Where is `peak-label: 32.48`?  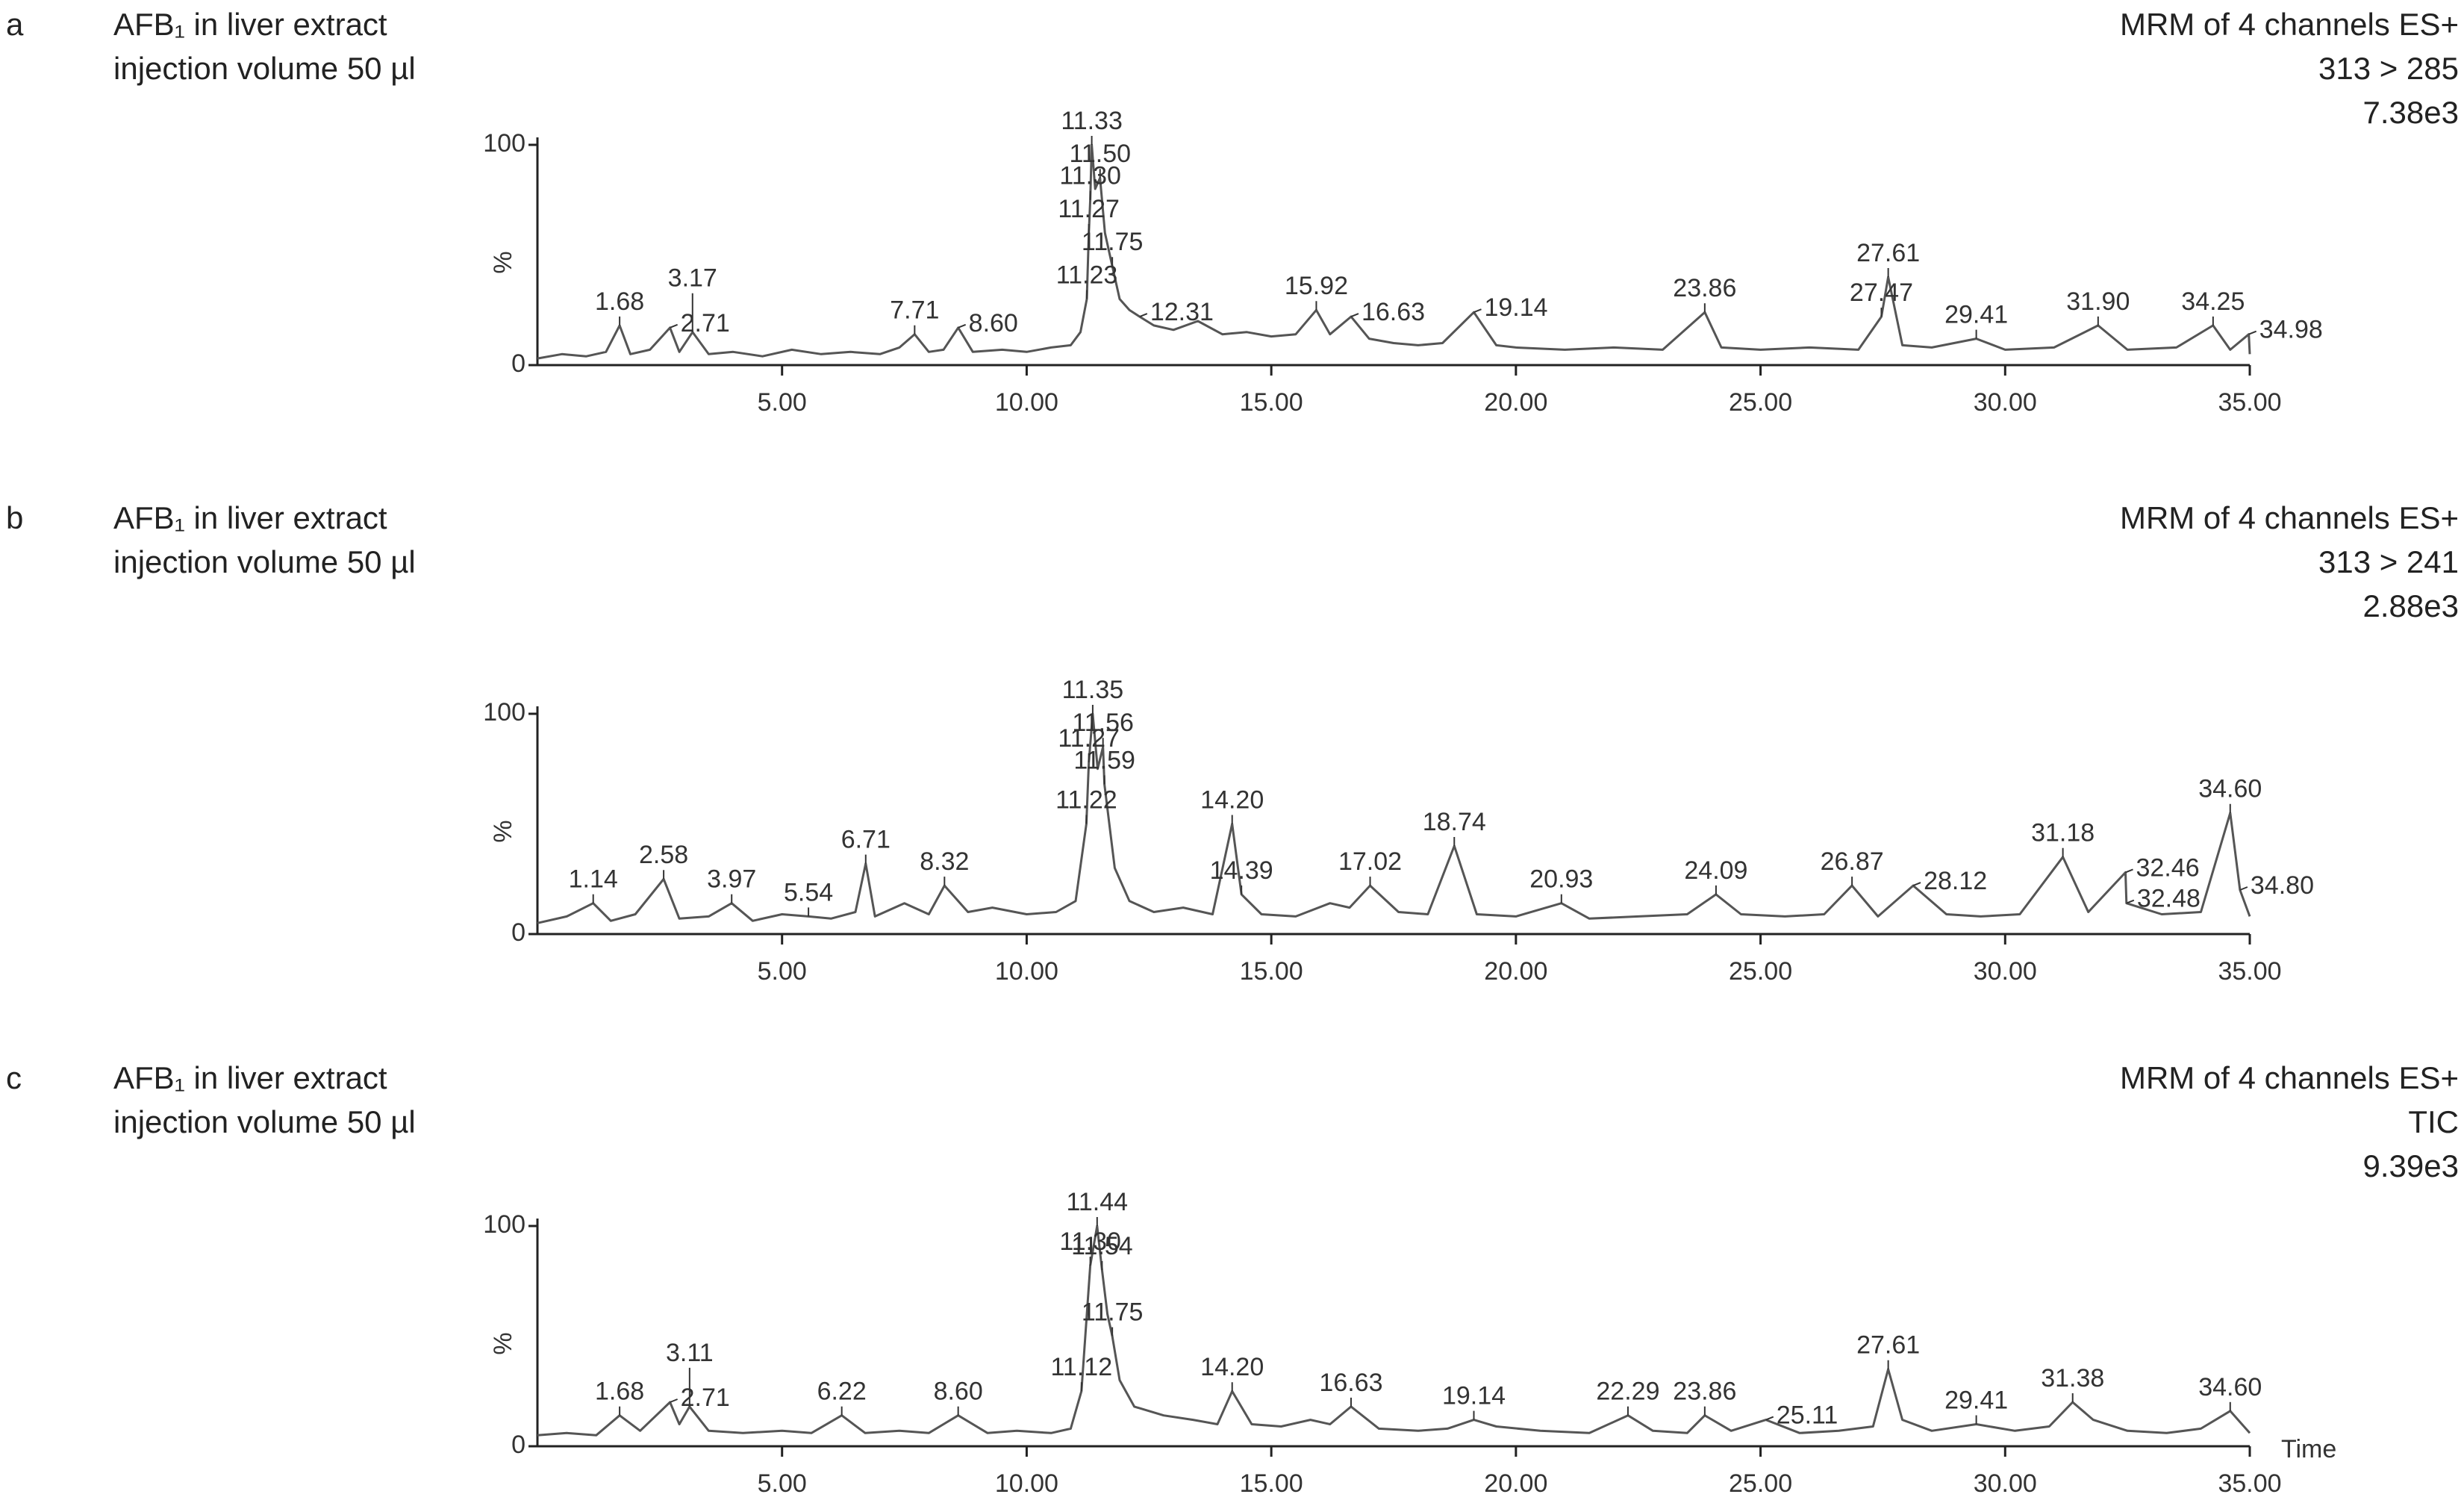
peak-label: 32.48 is located at coordinates (2169, 899).